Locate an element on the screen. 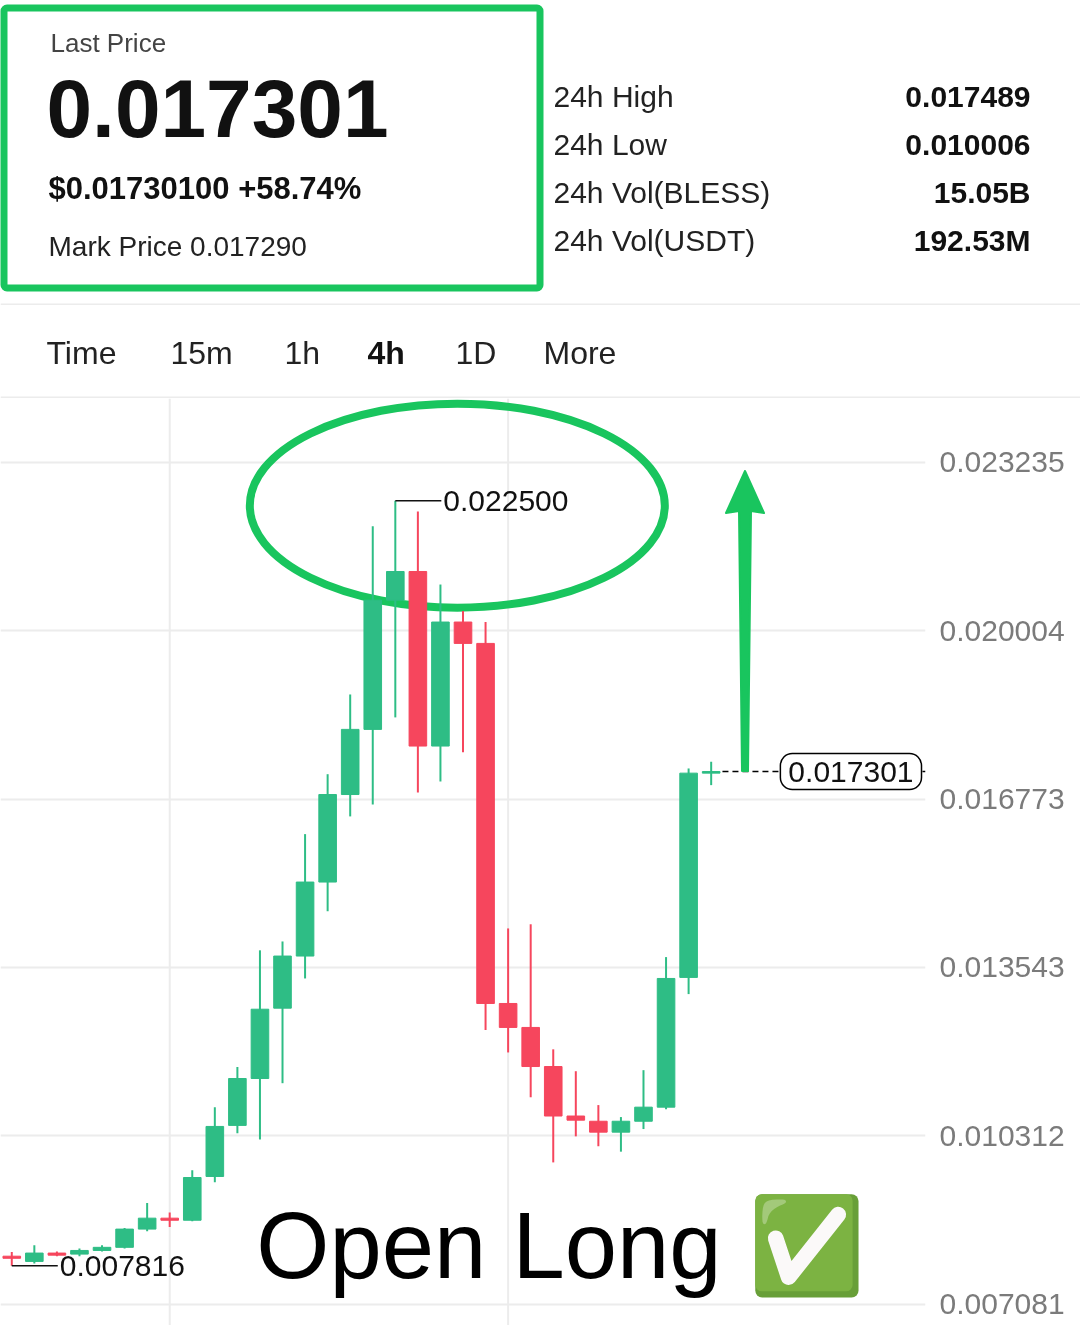 The image size is (1080, 1325). y-tick-label: 0.020004 is located at coordinates (1002, 630).